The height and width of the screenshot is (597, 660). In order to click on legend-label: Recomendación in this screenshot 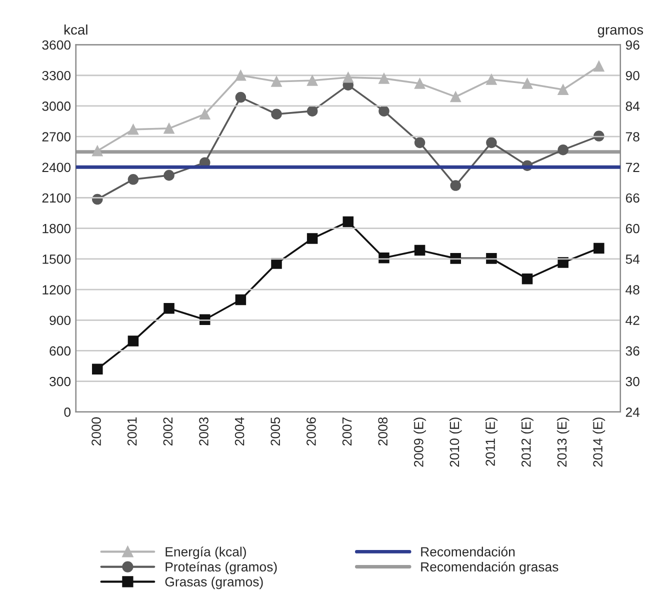, I will do `click(468, 551)`.